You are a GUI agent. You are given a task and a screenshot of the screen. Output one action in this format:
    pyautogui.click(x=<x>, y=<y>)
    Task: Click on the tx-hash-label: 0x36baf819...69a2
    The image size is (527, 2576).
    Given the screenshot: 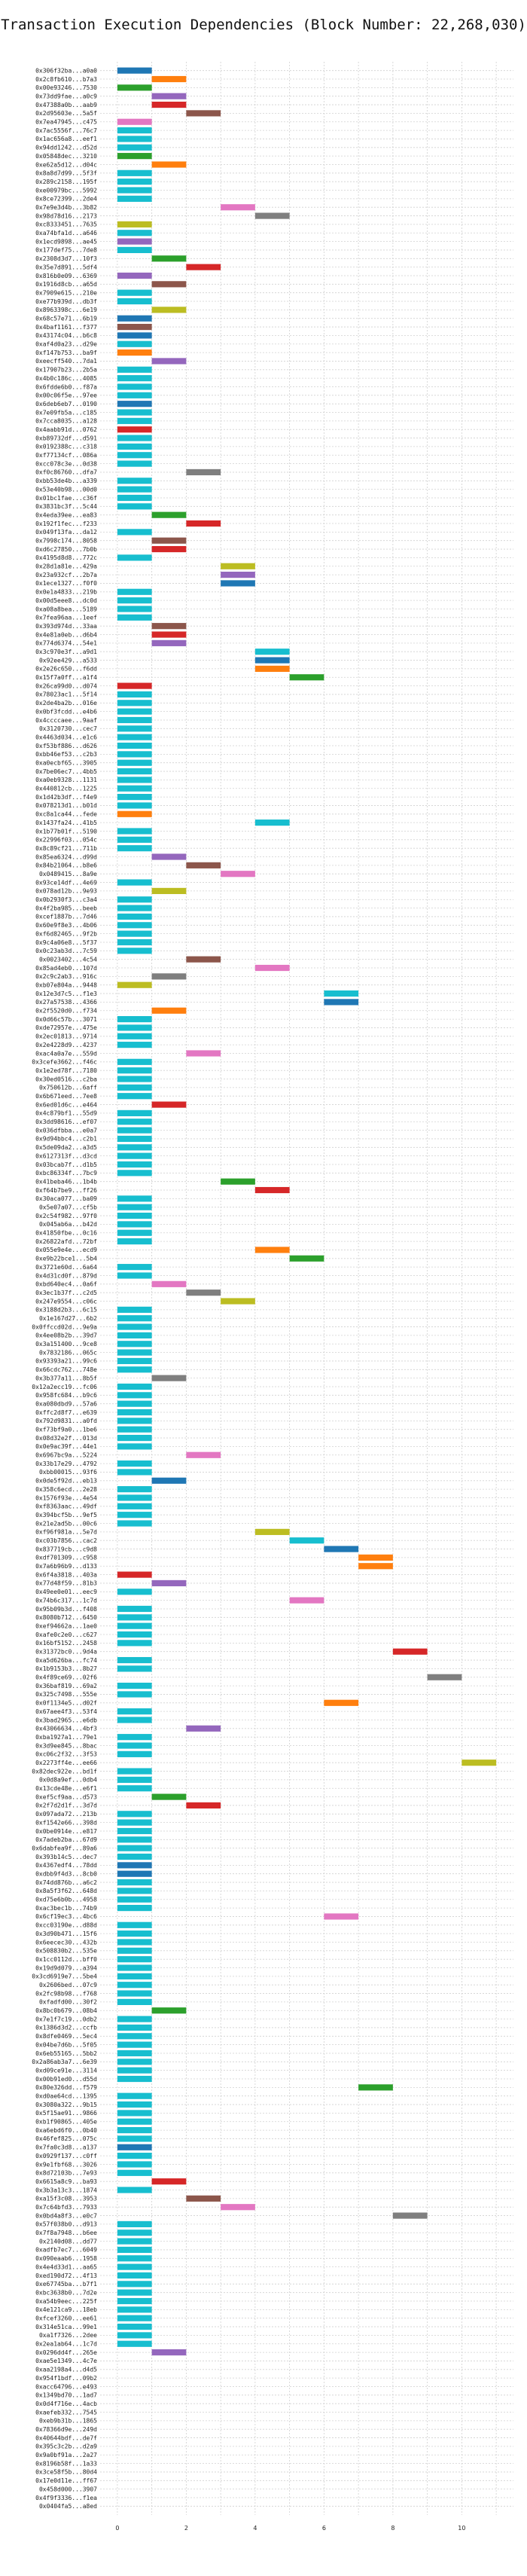 What is the action you would take?
    pyautogui.click(x=66, y=1686)
    